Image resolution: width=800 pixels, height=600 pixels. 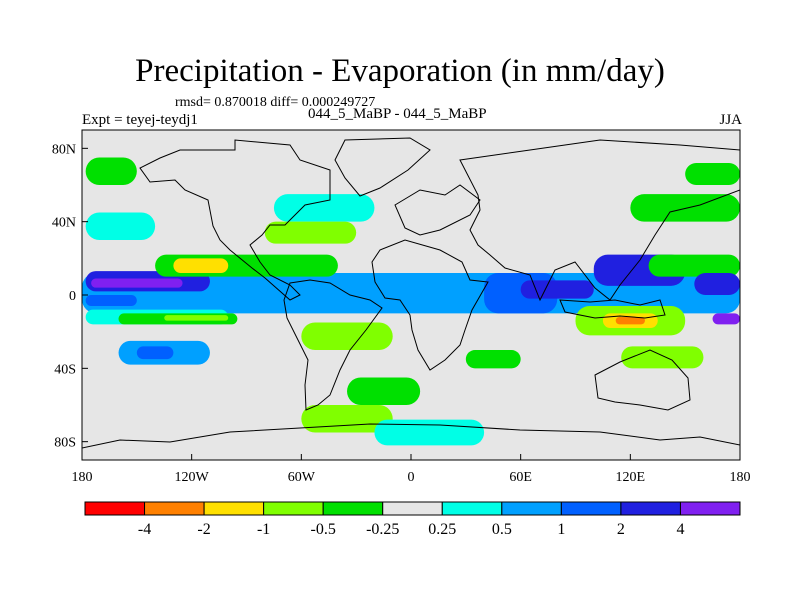 What do you see at coordinates (502, 529) in the screenshot?
I see `colorbar-label-6: 0.5` at bounding box center [502, 529].